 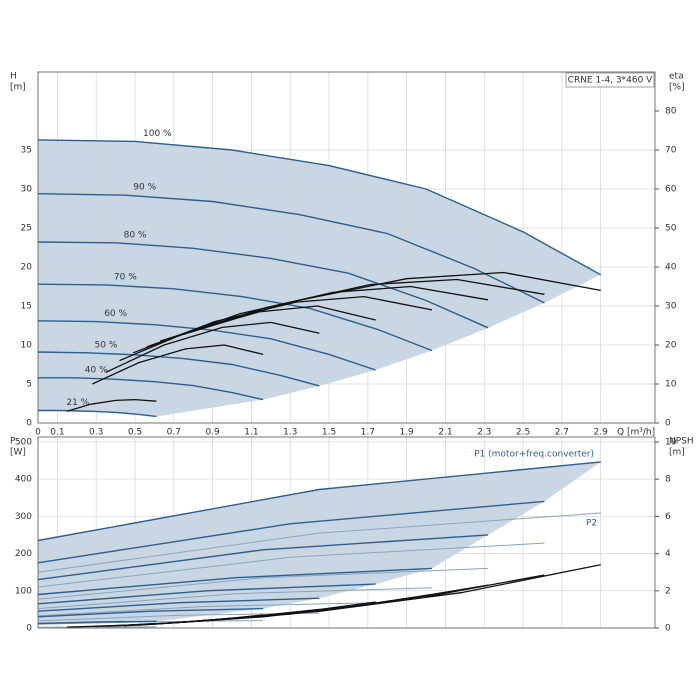 What do you see at coordinates (13, 442) in the screenshot?
I see `y-axis-label: P` at bounding box center [13, 442].